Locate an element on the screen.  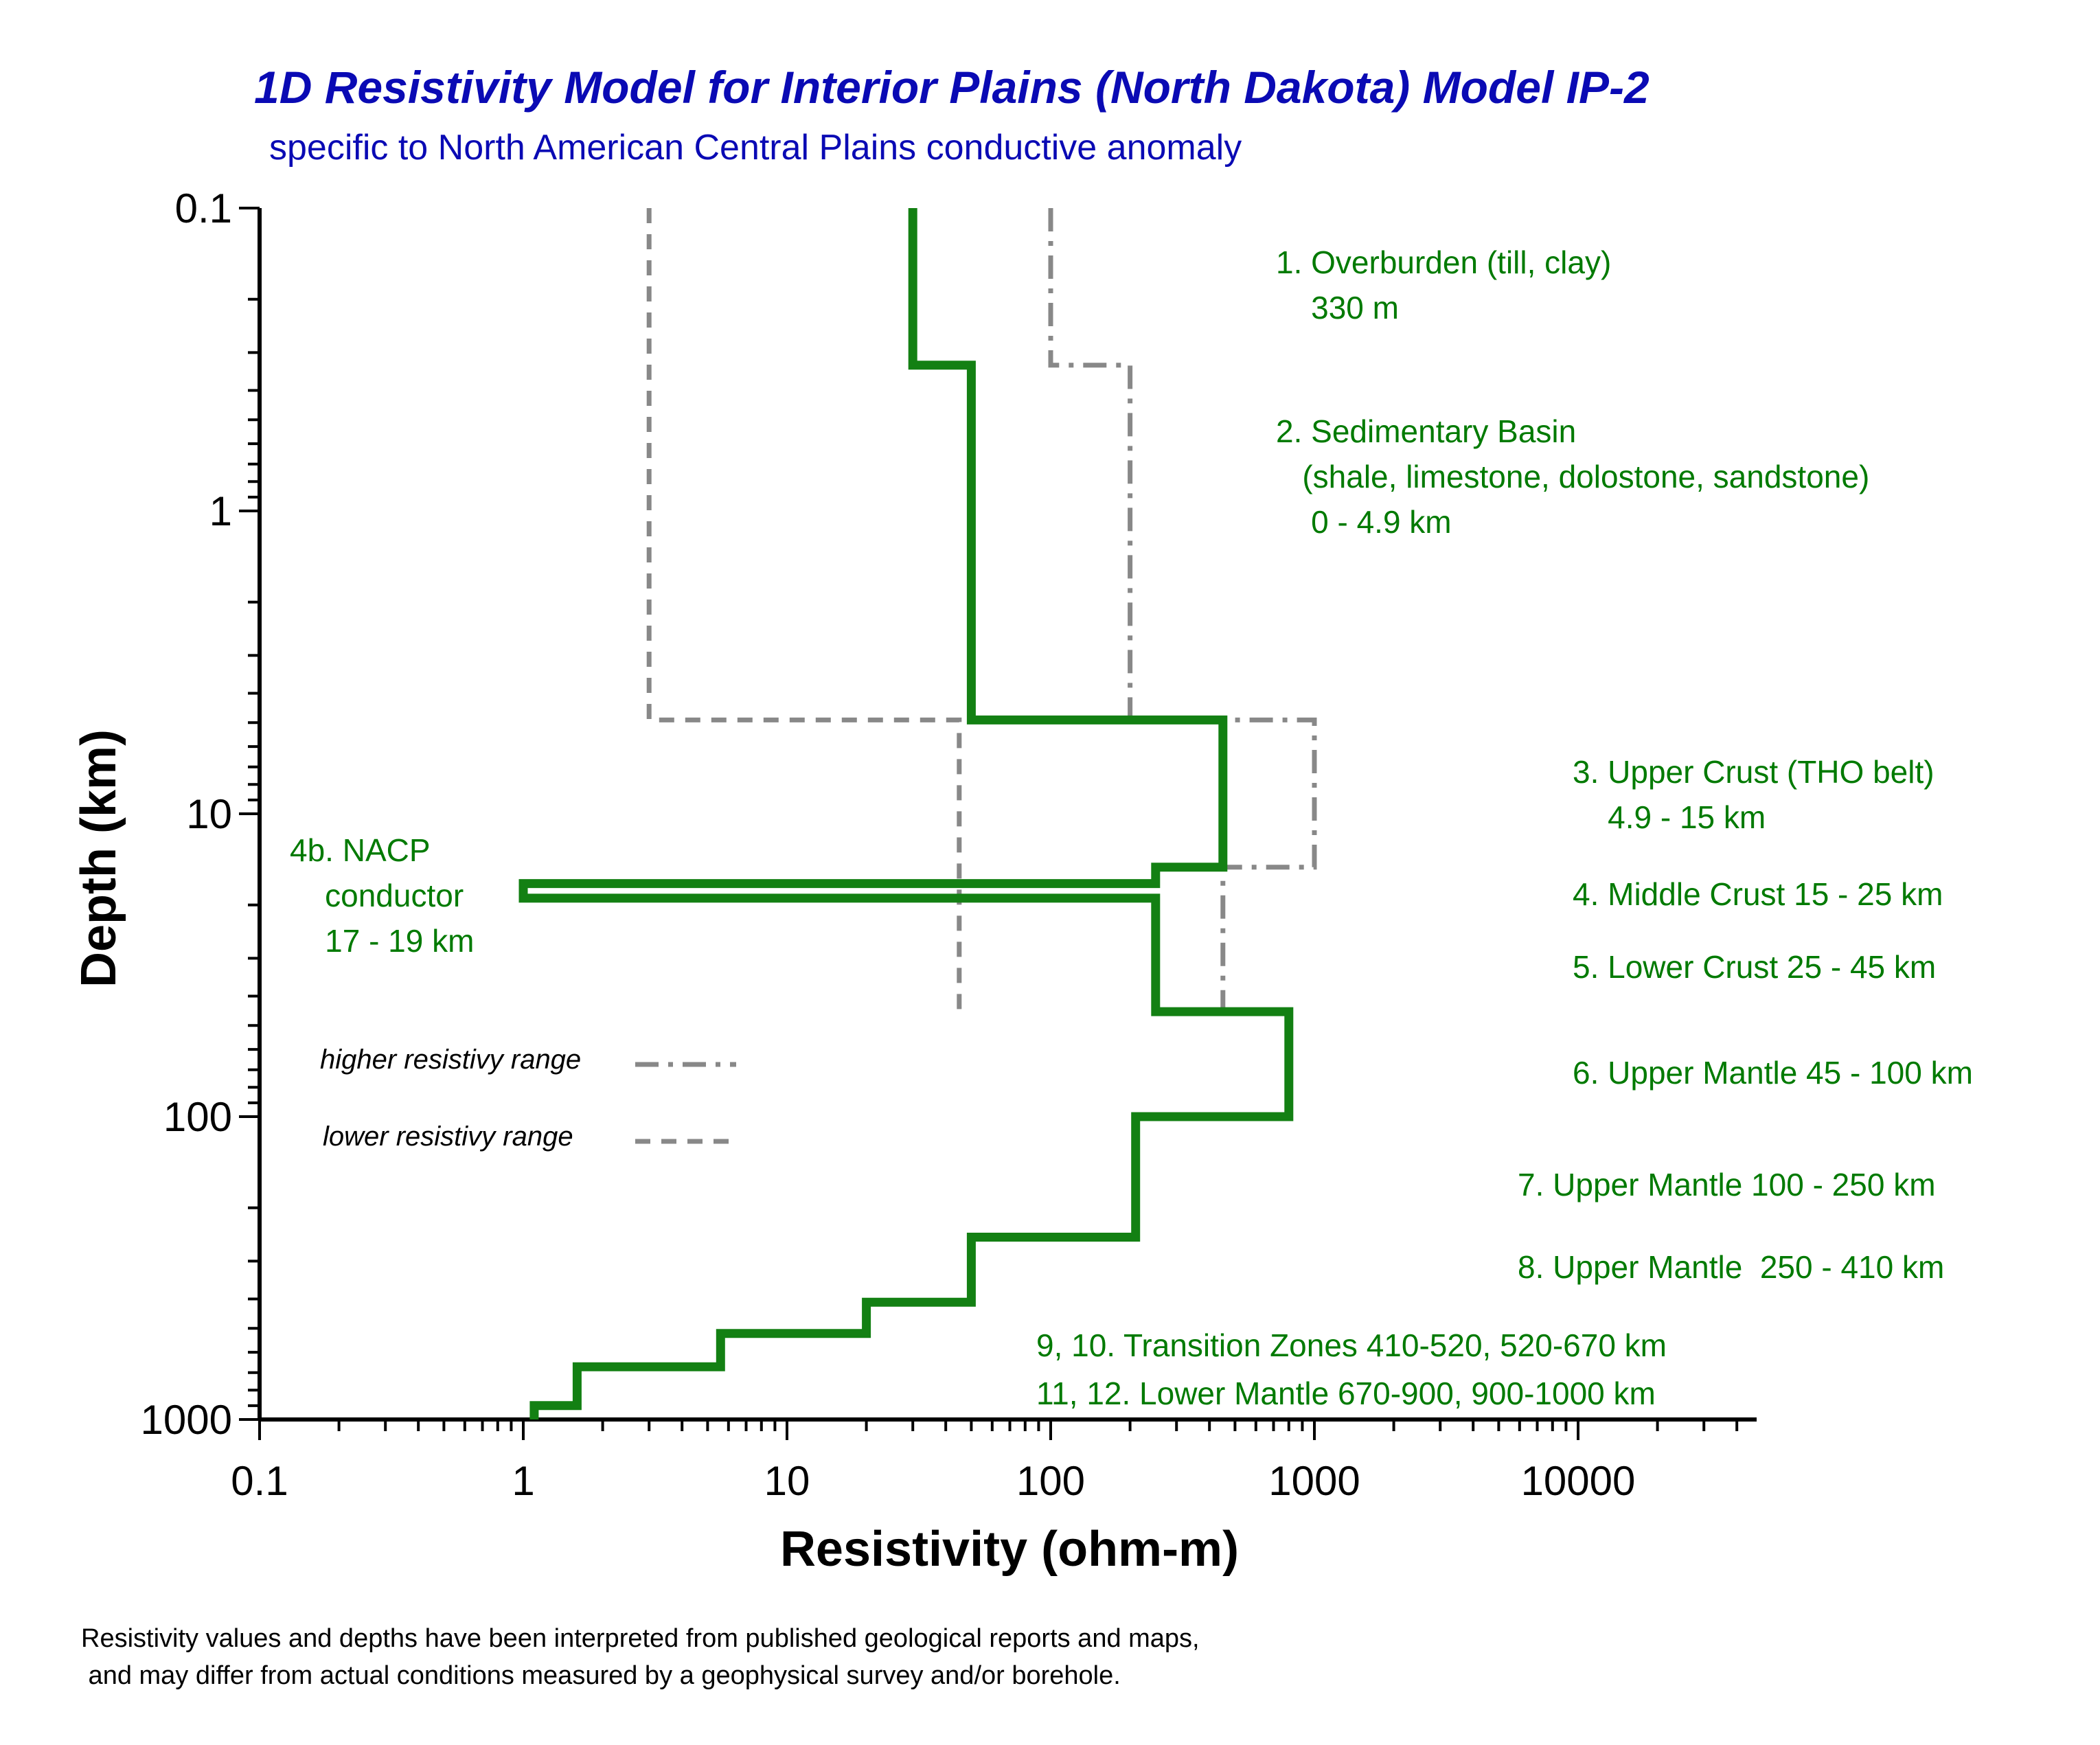
annotation-a3: 3. Upper Crust (THO belt) is located at coordinates (1754, 772).